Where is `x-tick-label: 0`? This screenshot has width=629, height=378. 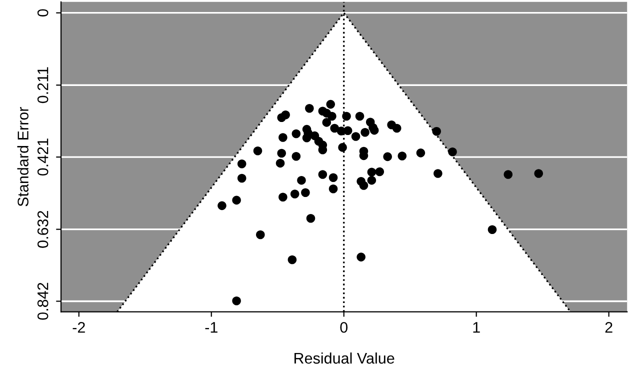
x-tick-label: 0 is located at coordinates (344, 327).